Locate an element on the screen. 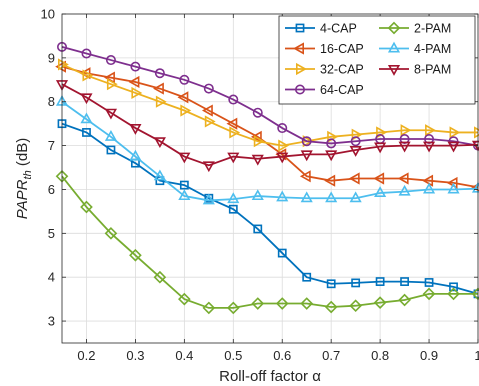  legend-swatch-marker-64-cap is located at coordinates (299, 89).